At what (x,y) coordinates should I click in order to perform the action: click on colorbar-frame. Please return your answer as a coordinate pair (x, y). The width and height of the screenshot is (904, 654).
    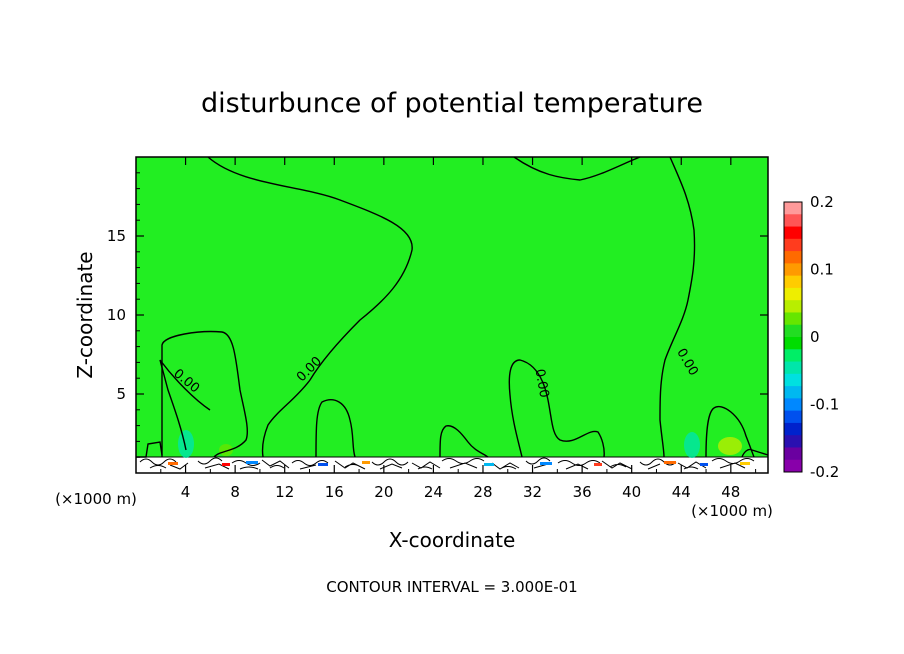
    Looking at the image, I should click on (793, 337).